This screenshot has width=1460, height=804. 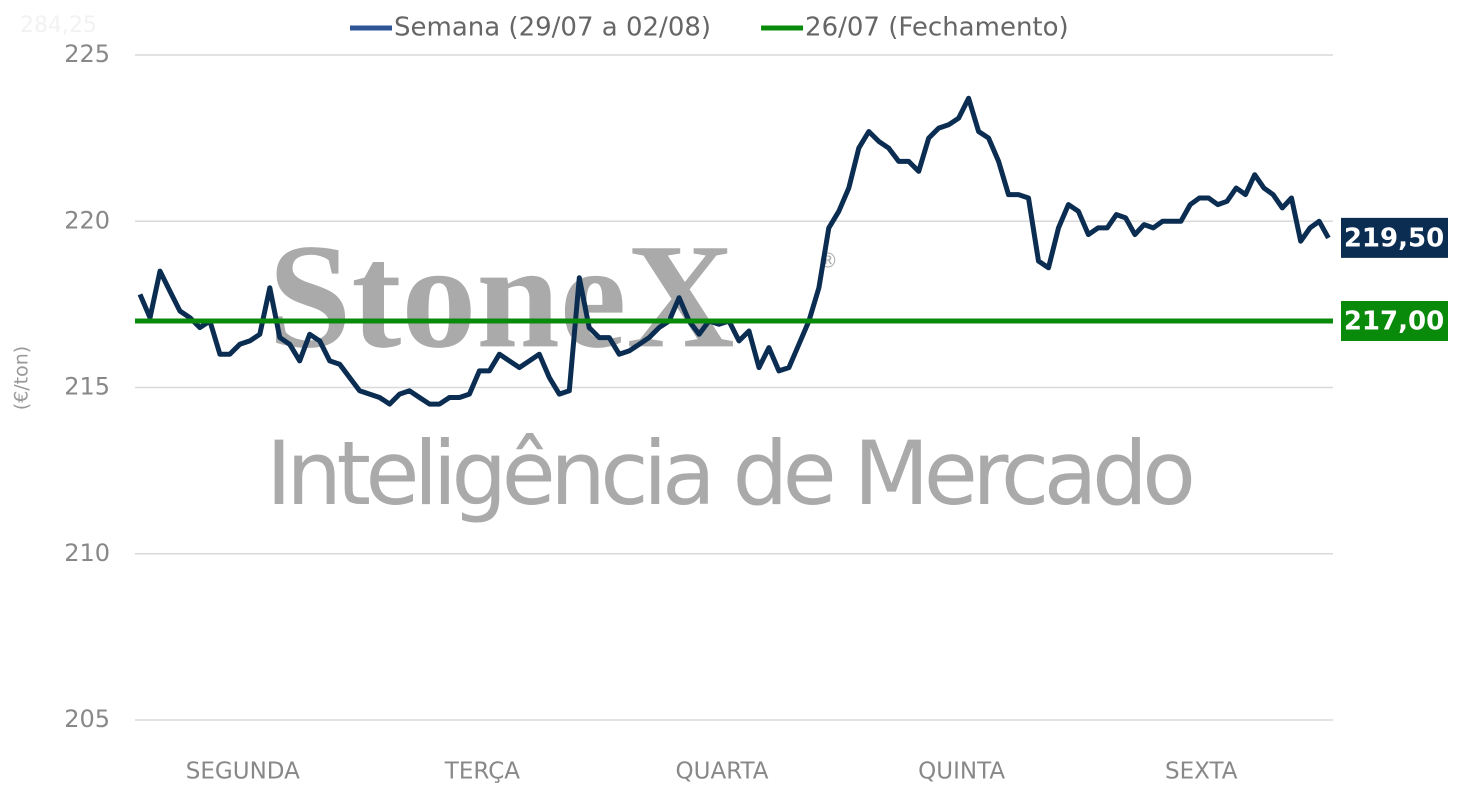 What do you see at coordinates (22, 378) in the screenshot?
I see `y-axis-label: (€/ton)` at bounding box center [22, 378].